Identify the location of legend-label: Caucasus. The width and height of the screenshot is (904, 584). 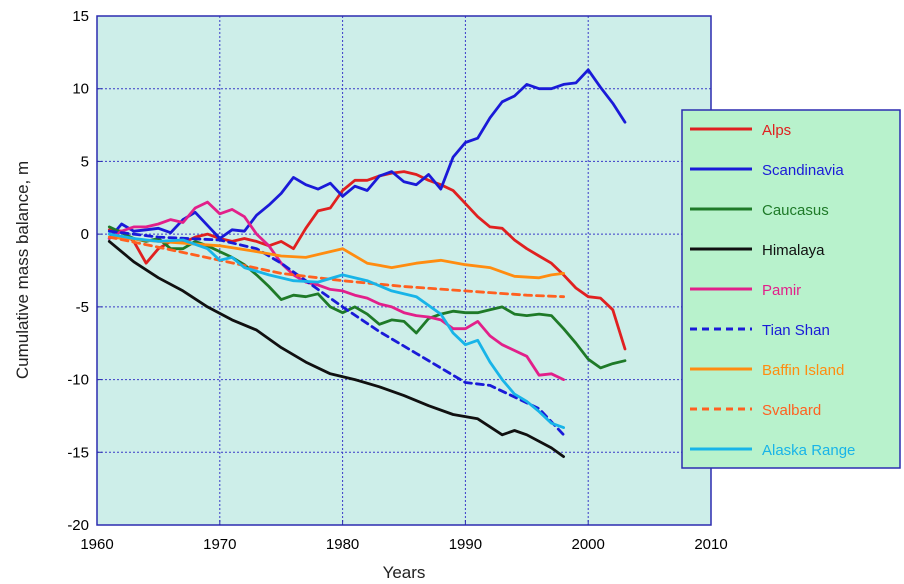
(795, 210).